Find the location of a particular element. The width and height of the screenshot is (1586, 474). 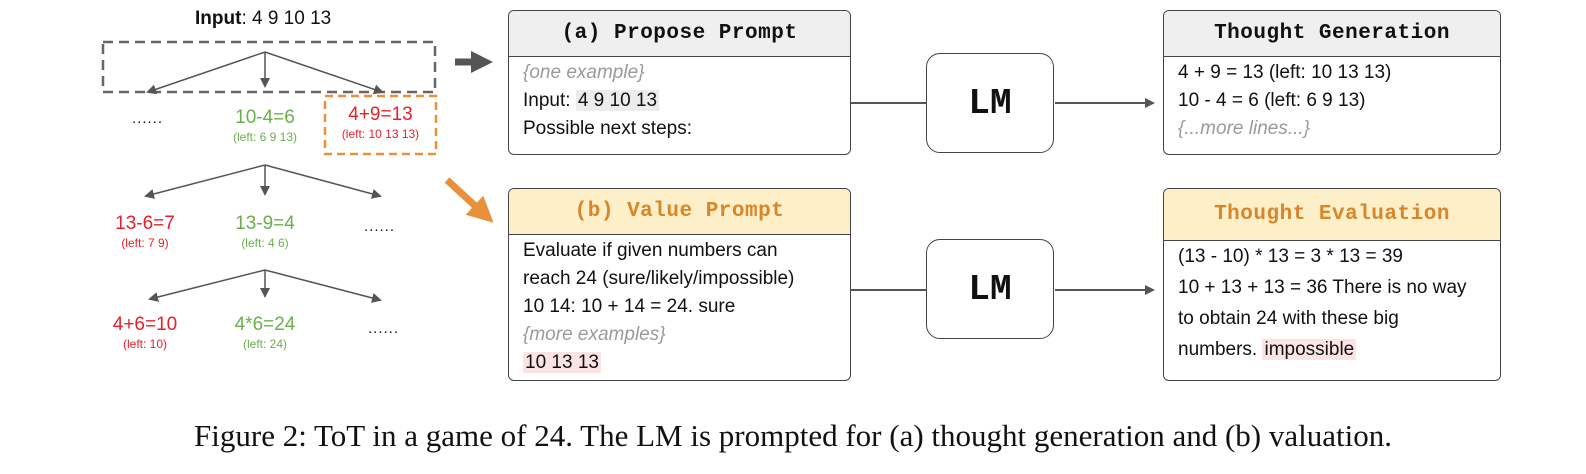

input-dashed-box is located at coordinates (269, 67).